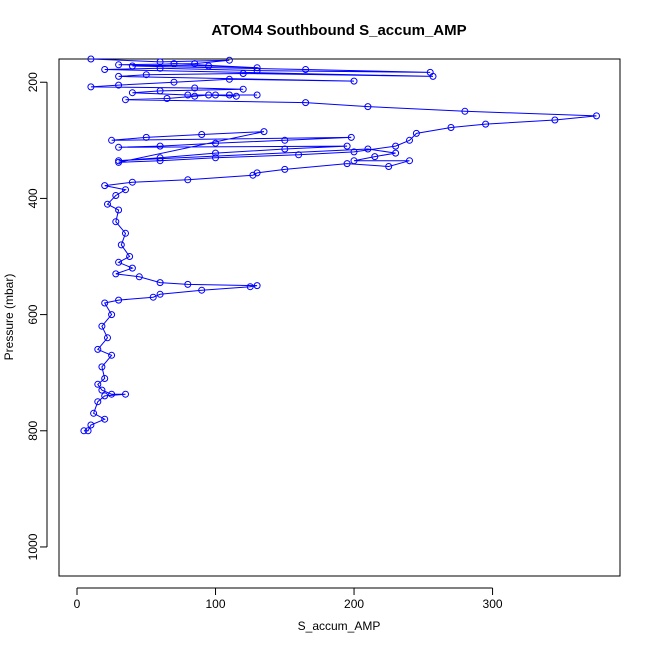 This screenshot has width=650, height=650. Describe the element at coordinates (354, 604) in the screenshot. I see `x-tick-label: 200` at that location.